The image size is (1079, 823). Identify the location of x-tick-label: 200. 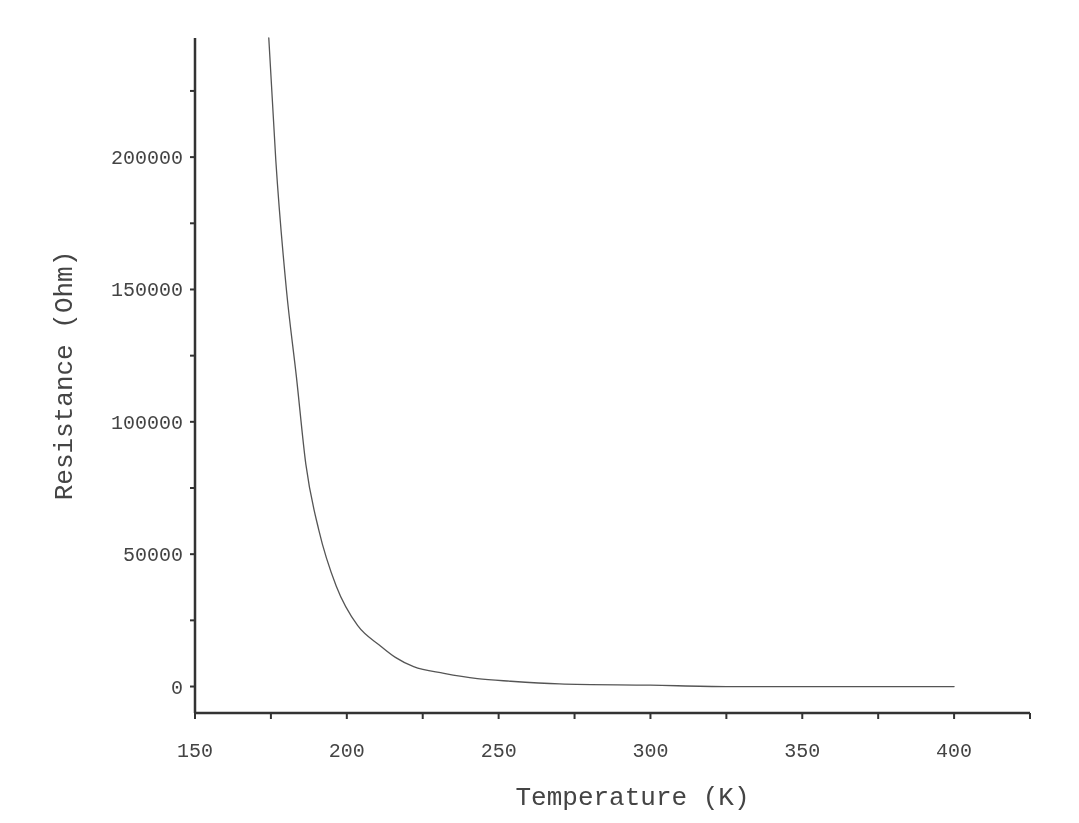
(346, 751).